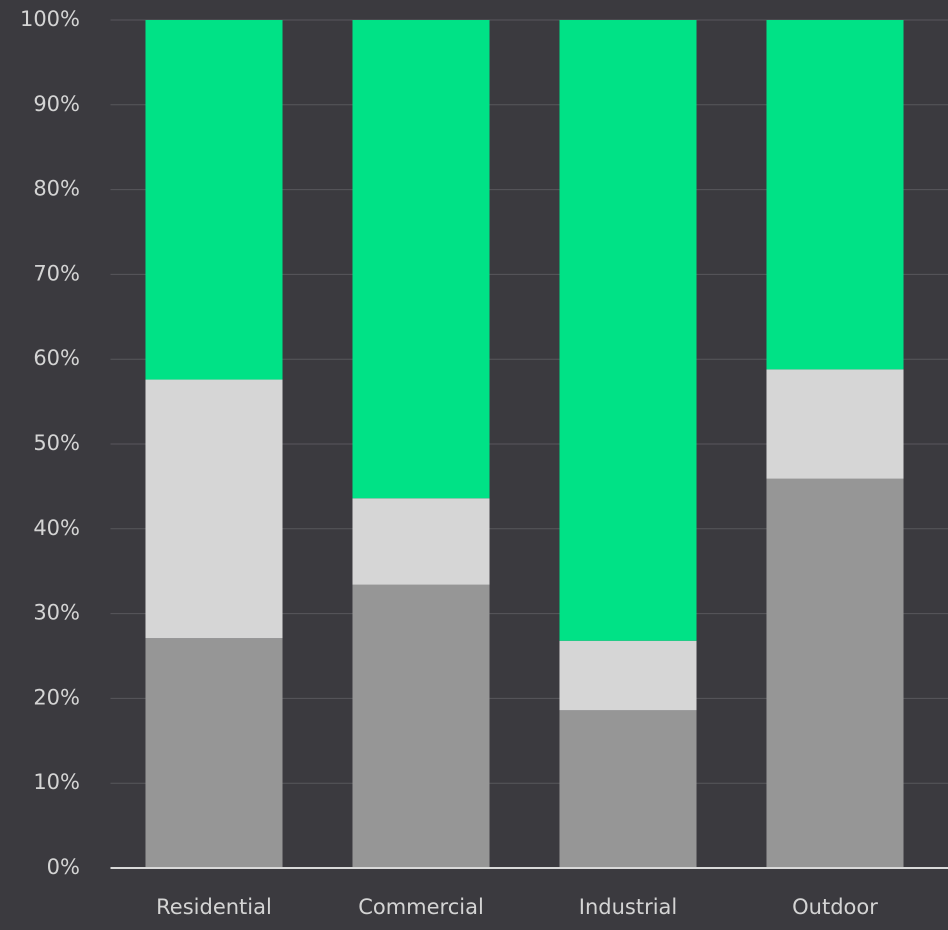  What do you see at coordinates (421, 907) in the screenshot?
I see `x-tick-label: Commercial` at bounding box center [421, 907].